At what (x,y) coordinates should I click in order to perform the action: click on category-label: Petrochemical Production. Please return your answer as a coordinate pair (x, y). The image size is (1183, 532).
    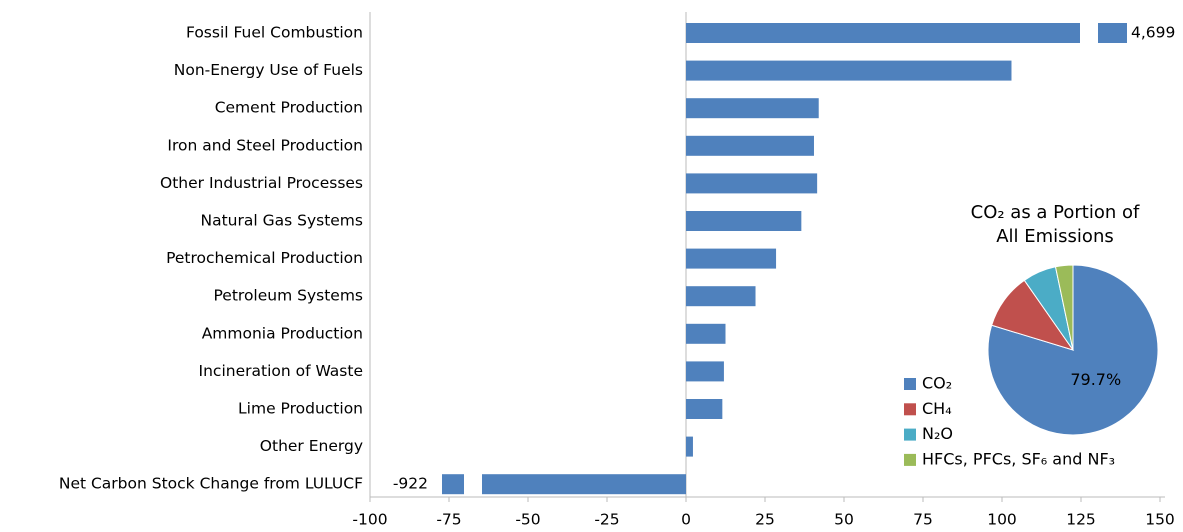
    Looking at the image, I should click on (264, 258).